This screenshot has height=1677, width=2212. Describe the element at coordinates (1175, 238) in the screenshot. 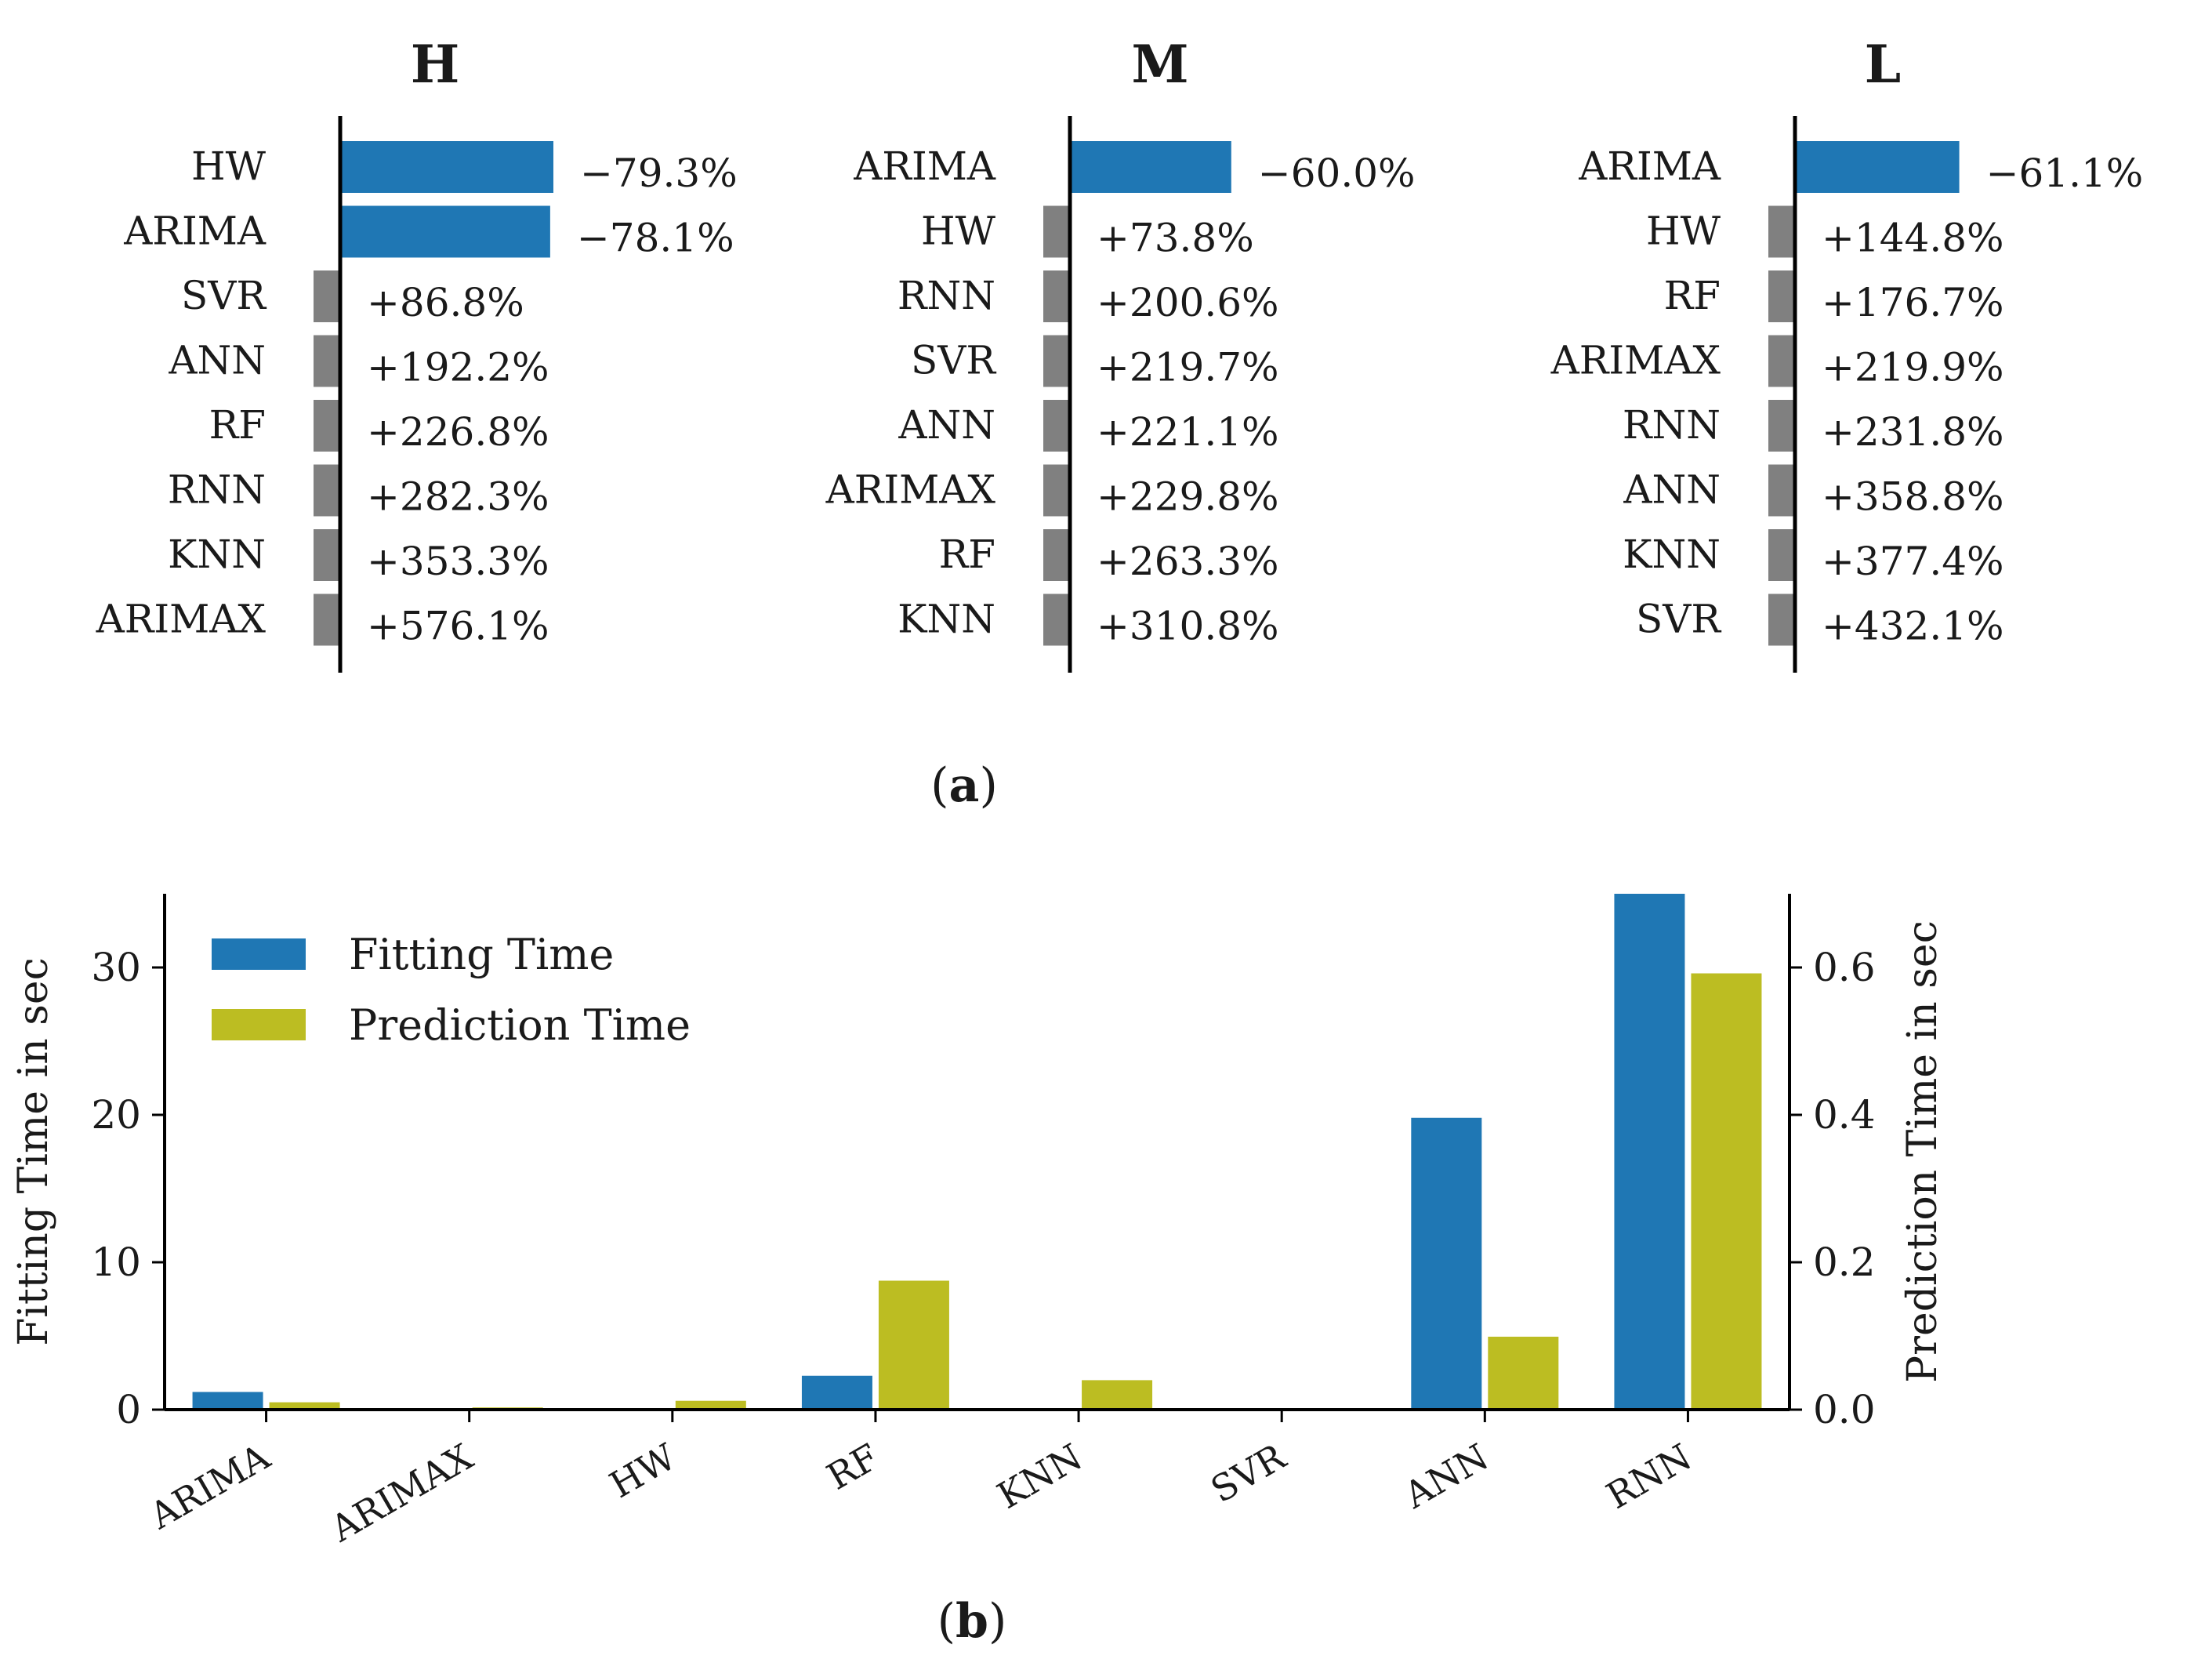

I see `value-label: +73.8%` at that location.